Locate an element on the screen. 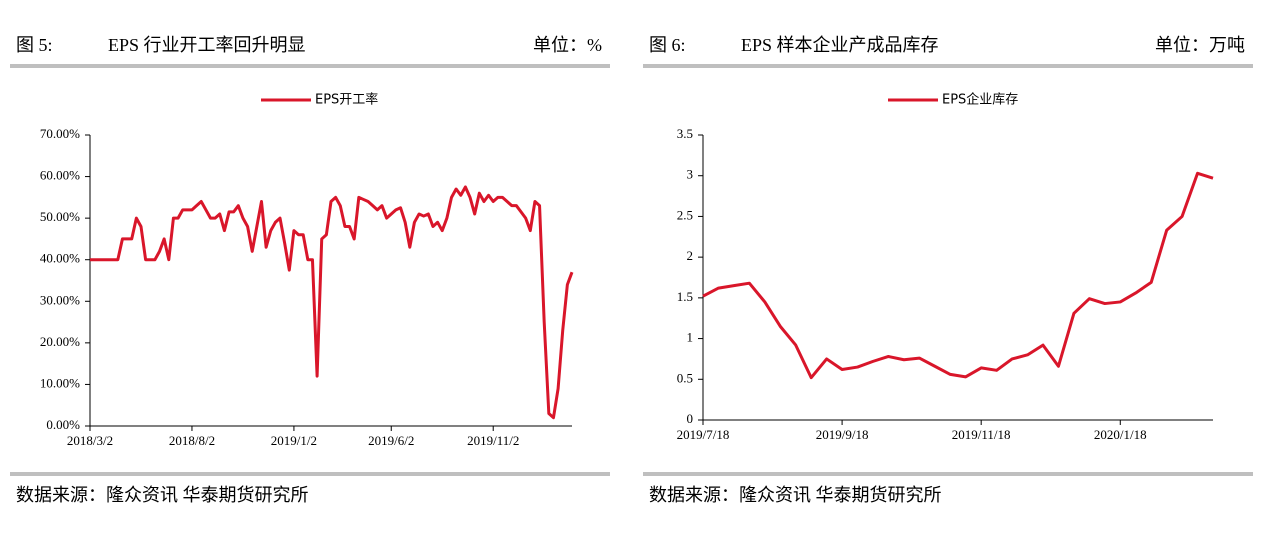 Image resolution: width=1266 pixels, height=533 pixels. chart-title: EPS 行业开工率回升明显 is located at coordinates (207, 45).